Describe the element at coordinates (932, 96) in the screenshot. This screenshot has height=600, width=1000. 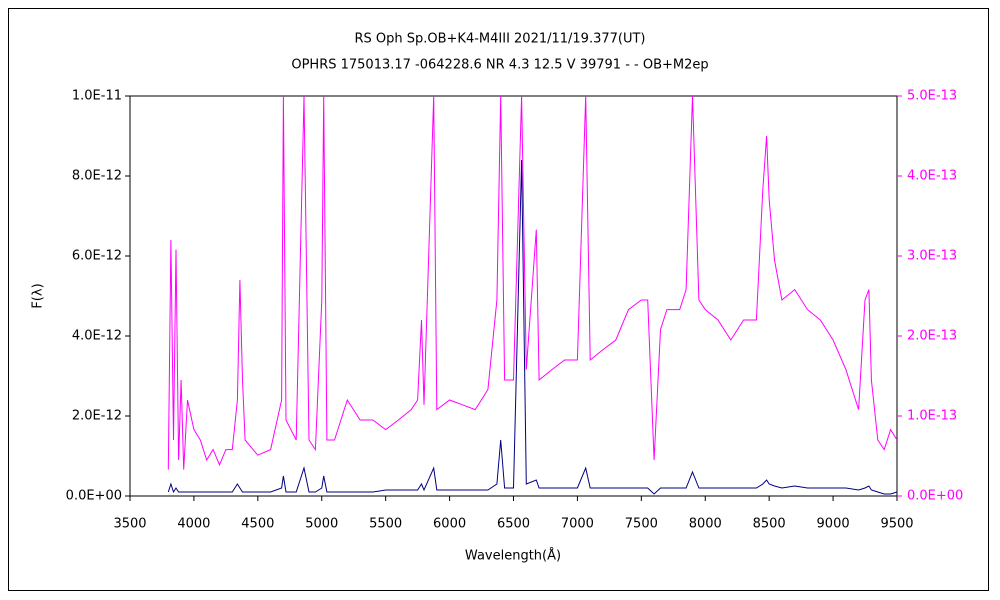
I see `y2-tick-label: 5.0E-13` at that location.